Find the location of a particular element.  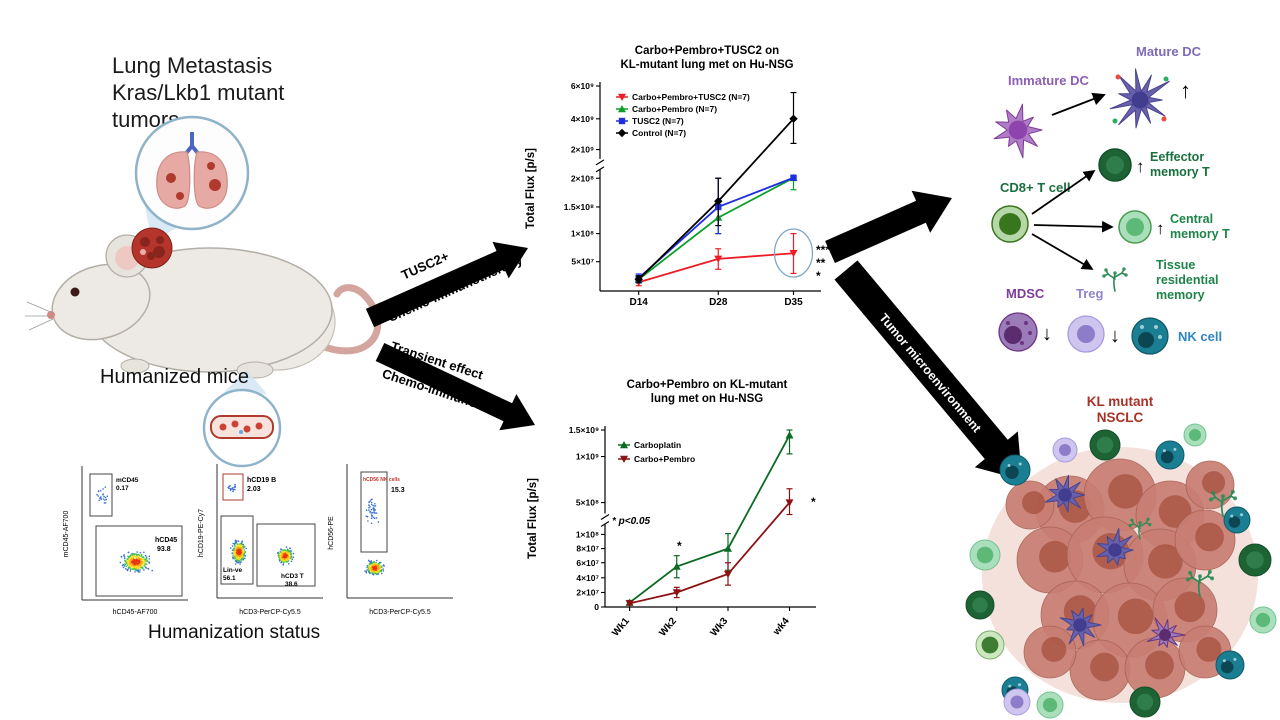

flow2-gate-linve is located at coordinates (237, 550).